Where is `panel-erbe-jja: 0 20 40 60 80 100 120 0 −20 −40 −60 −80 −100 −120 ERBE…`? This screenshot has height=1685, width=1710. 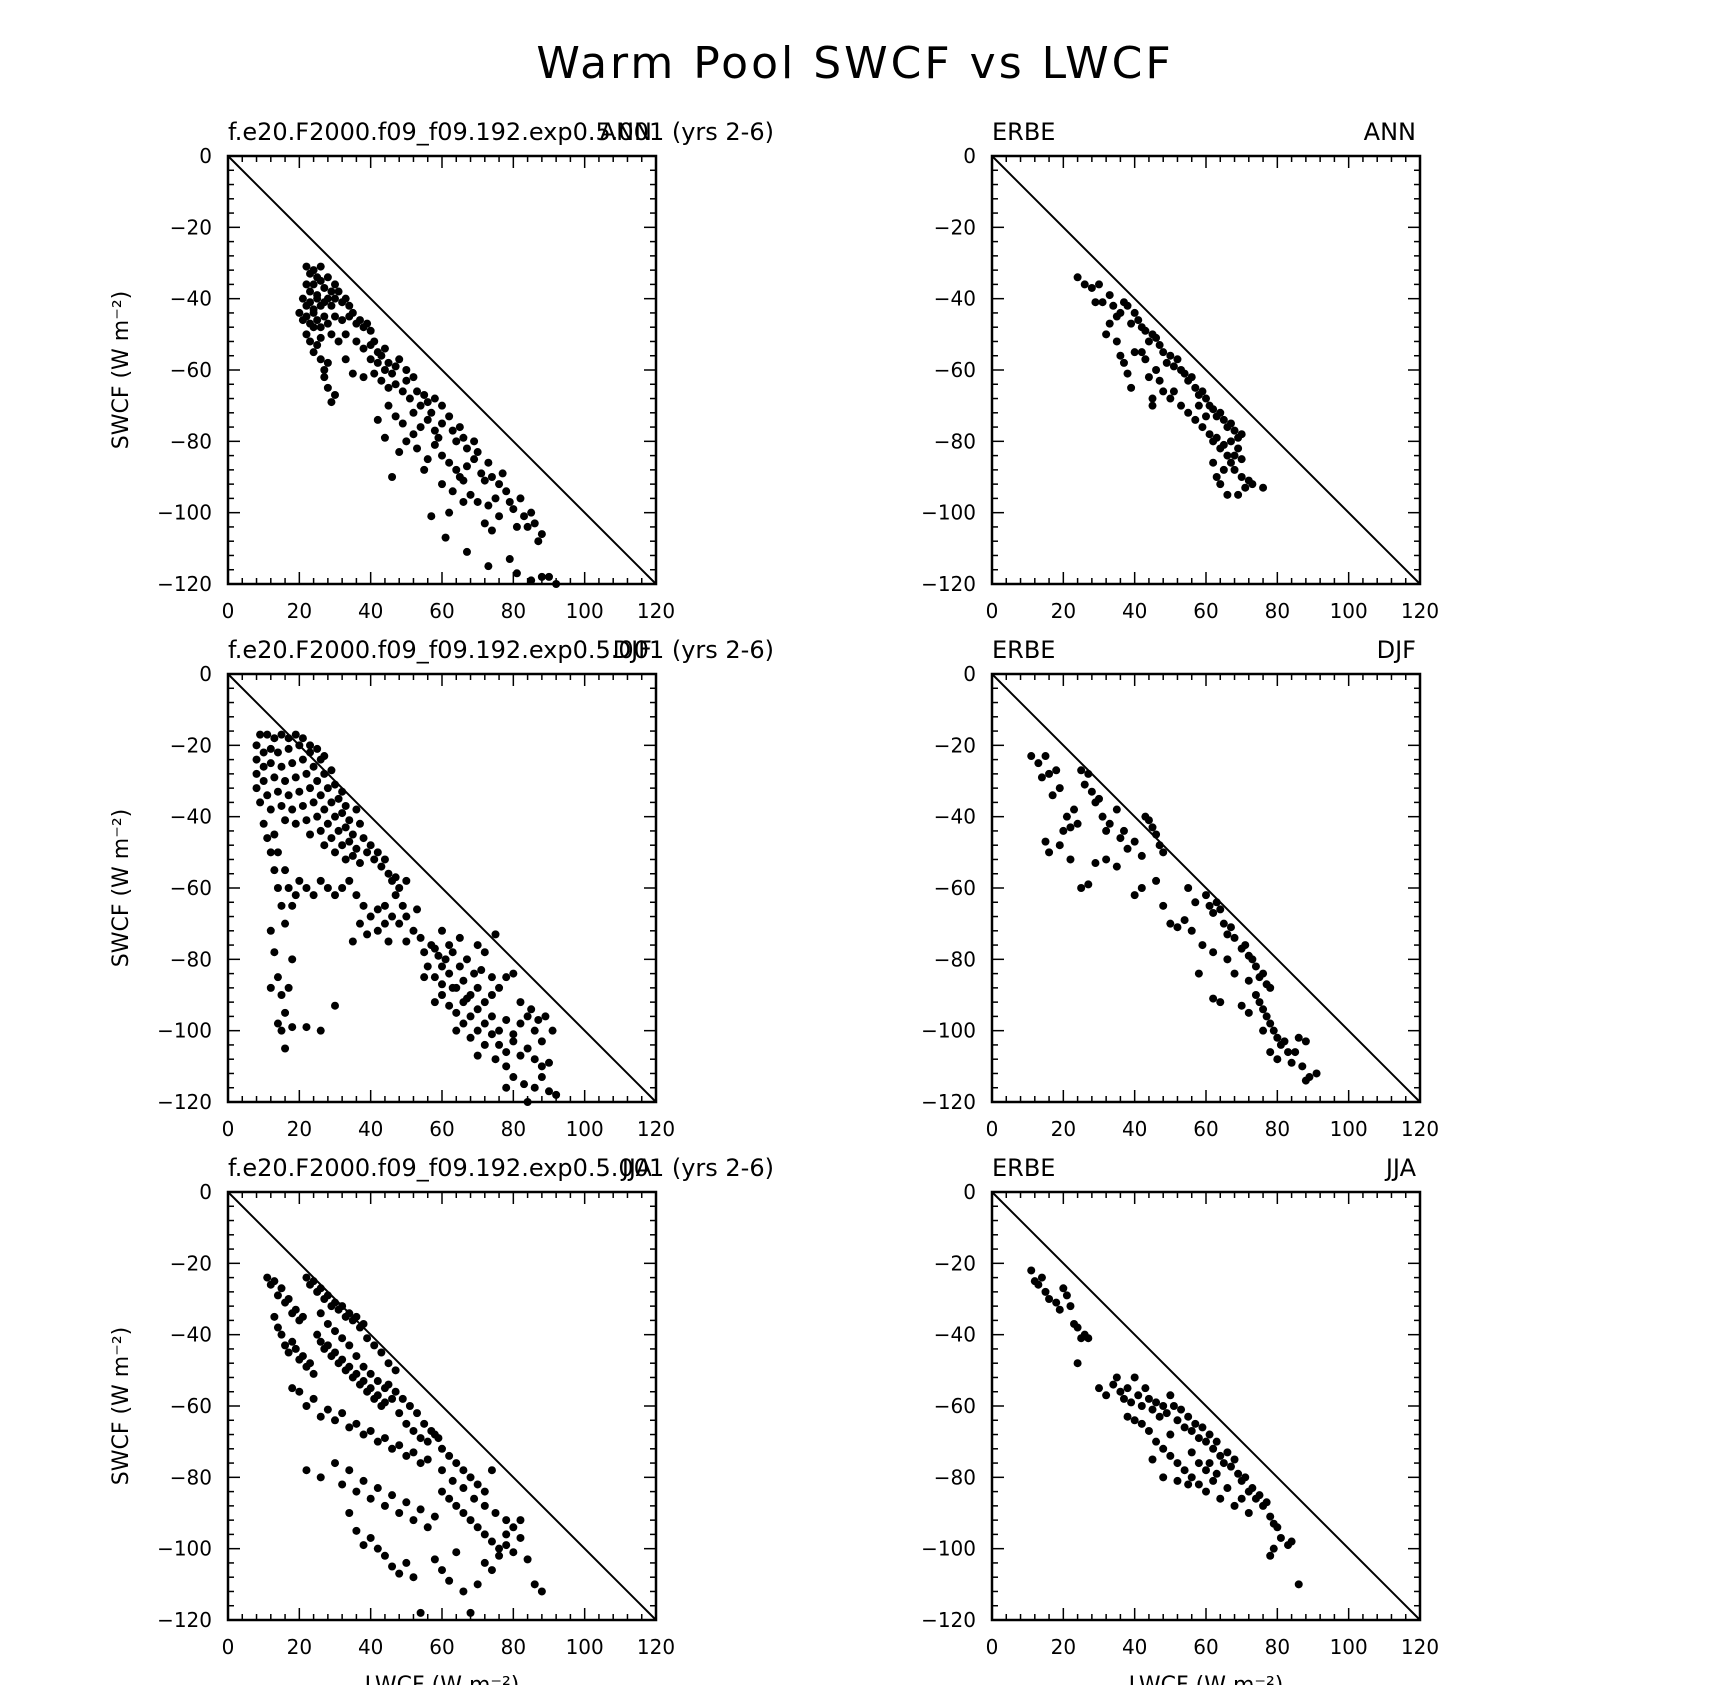
panel-erbe-jja: 0 20 40 60 80 100 120 0 −20 −40 −60 −80 −100 −120 ERBE… is located at coordinates (1180, 1419).